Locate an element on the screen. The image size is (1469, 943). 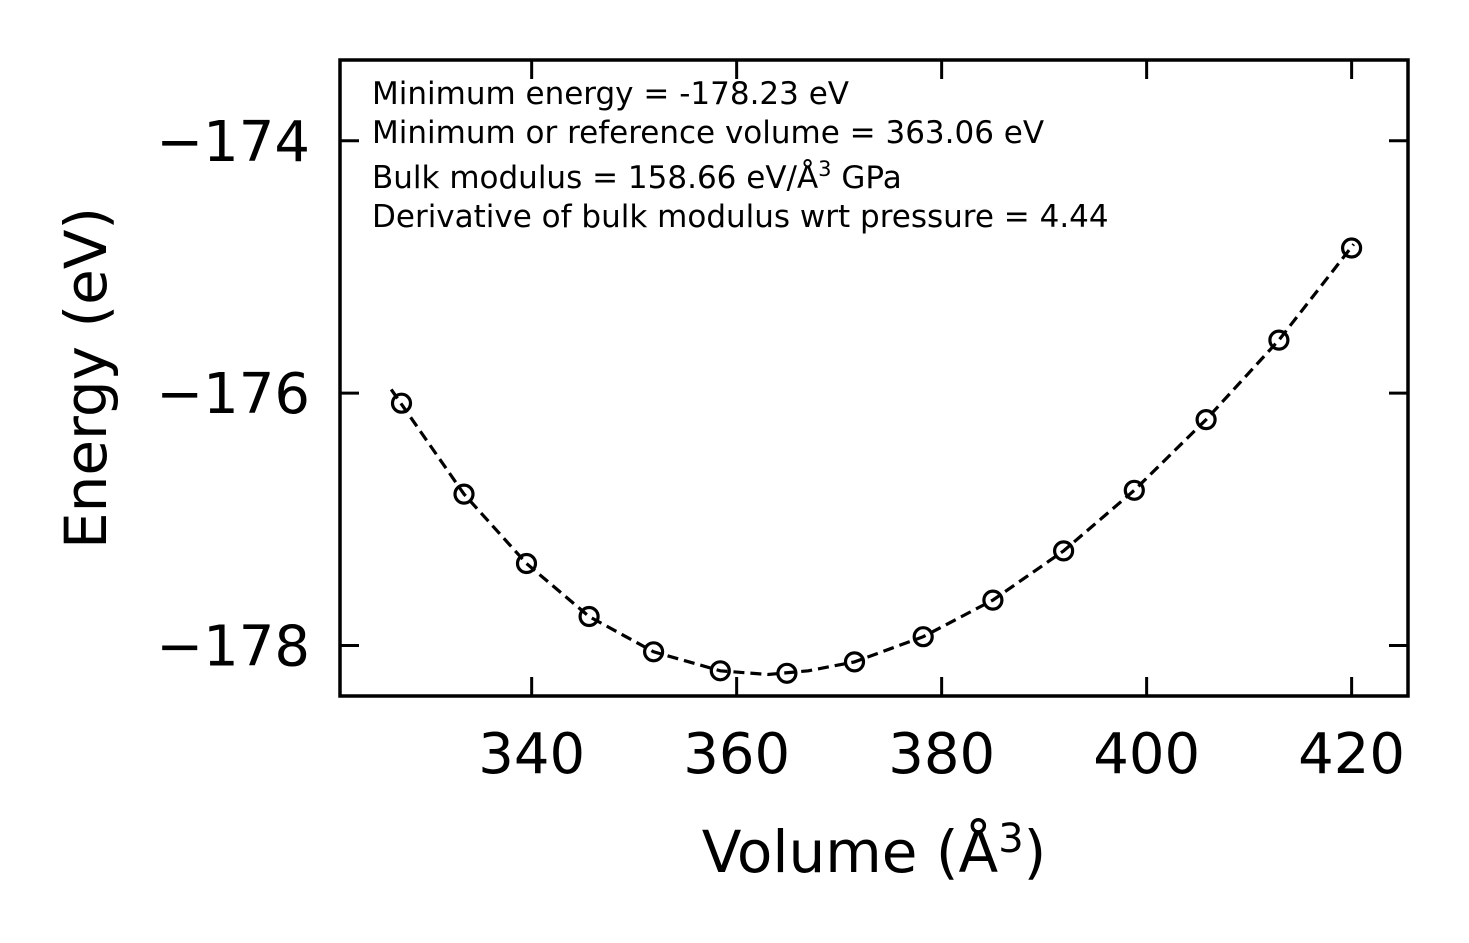
annotation-bulk-modulus-suffix: GPa is located at coordinates (867, 178).